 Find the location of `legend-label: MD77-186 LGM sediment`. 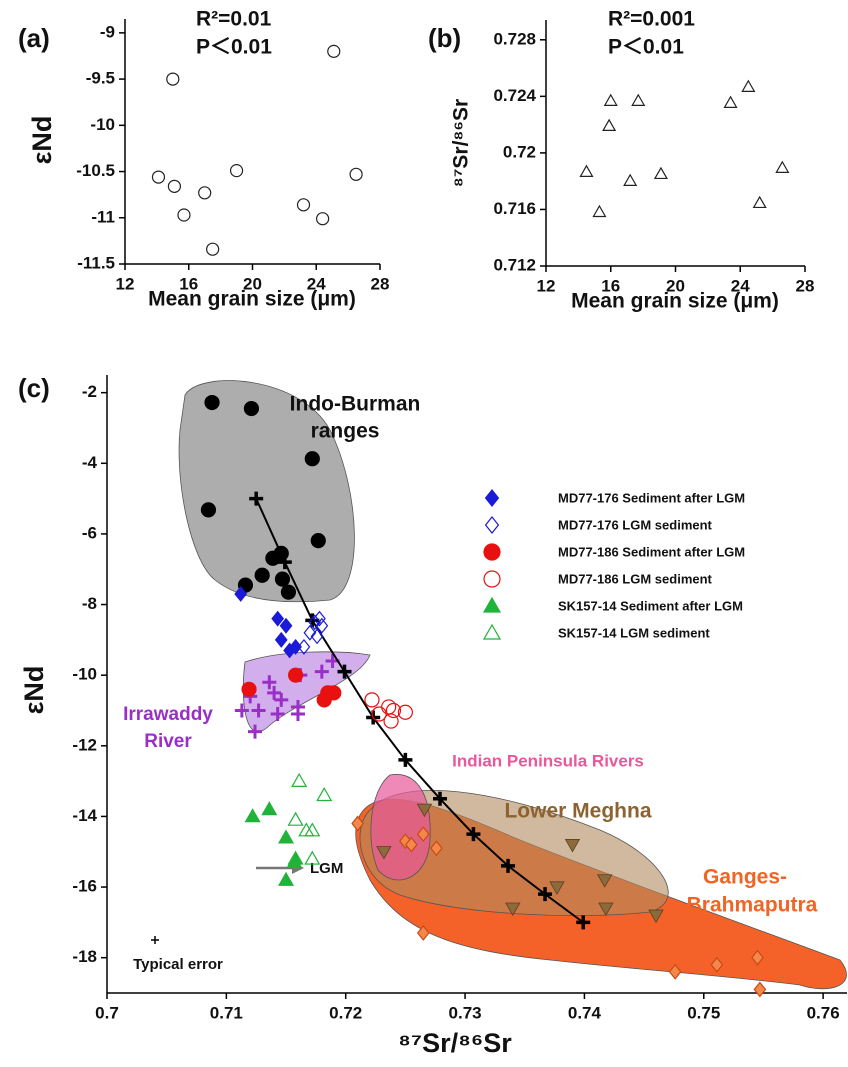

legend-label: MD77-186 LGM sediment is located at coordinates (635, 578).